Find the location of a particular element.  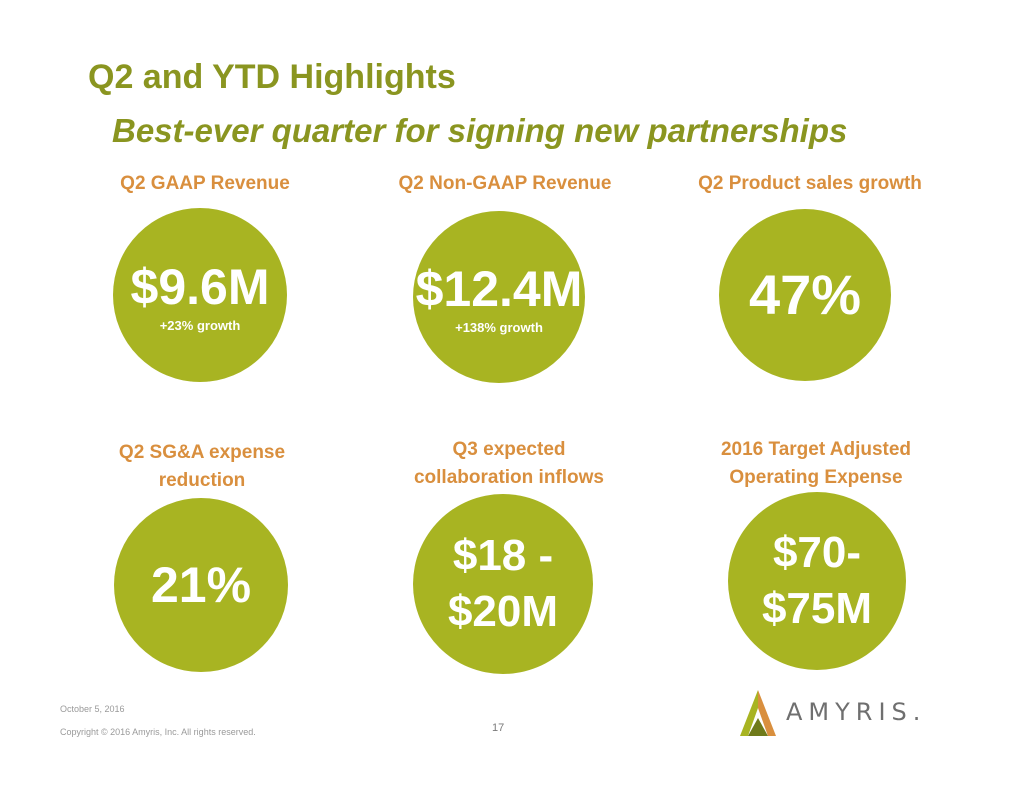

metric-circle-non-gaap-revenue: $12.4M +138% growth is located at coordinates (499, 297).